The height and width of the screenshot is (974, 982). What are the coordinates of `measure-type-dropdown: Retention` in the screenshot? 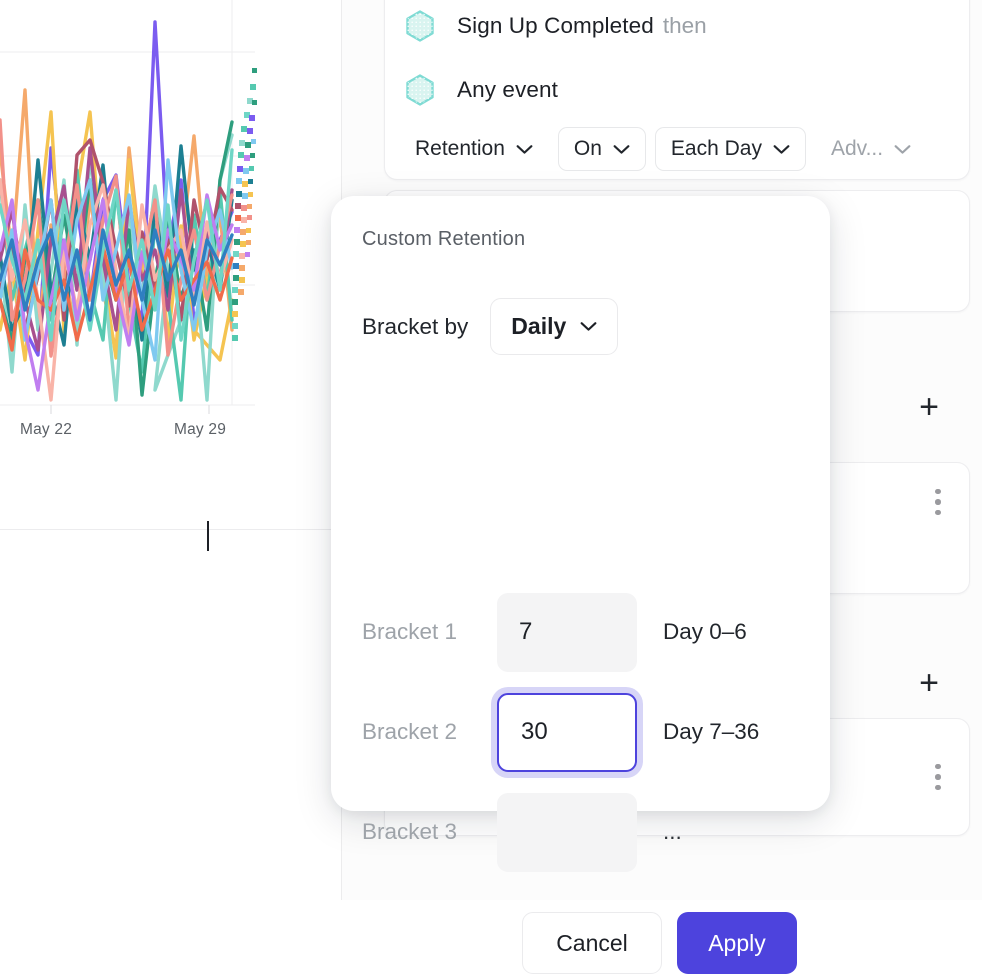 It's located at (474, 149).